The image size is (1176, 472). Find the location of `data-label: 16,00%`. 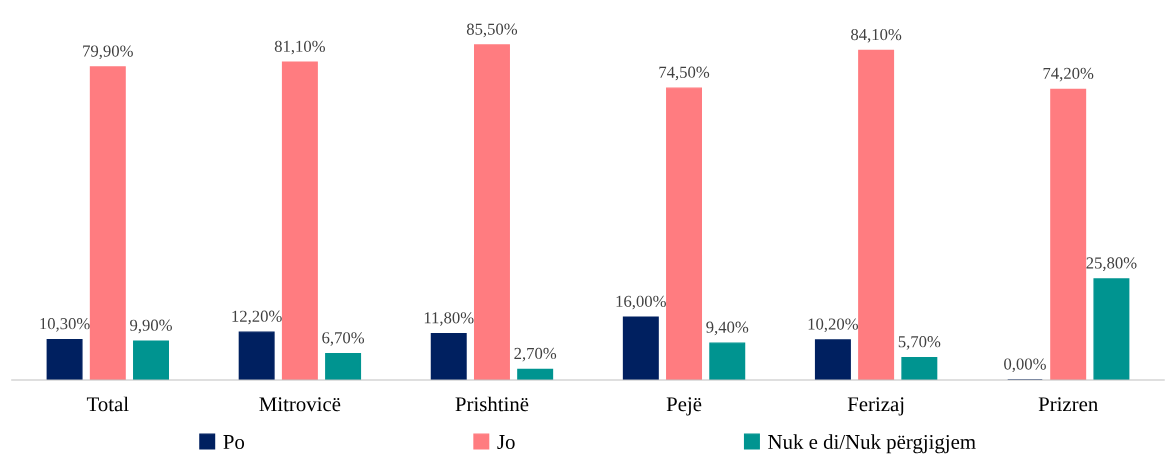

data-label: 16,00% is located at coordinates (641, 302).